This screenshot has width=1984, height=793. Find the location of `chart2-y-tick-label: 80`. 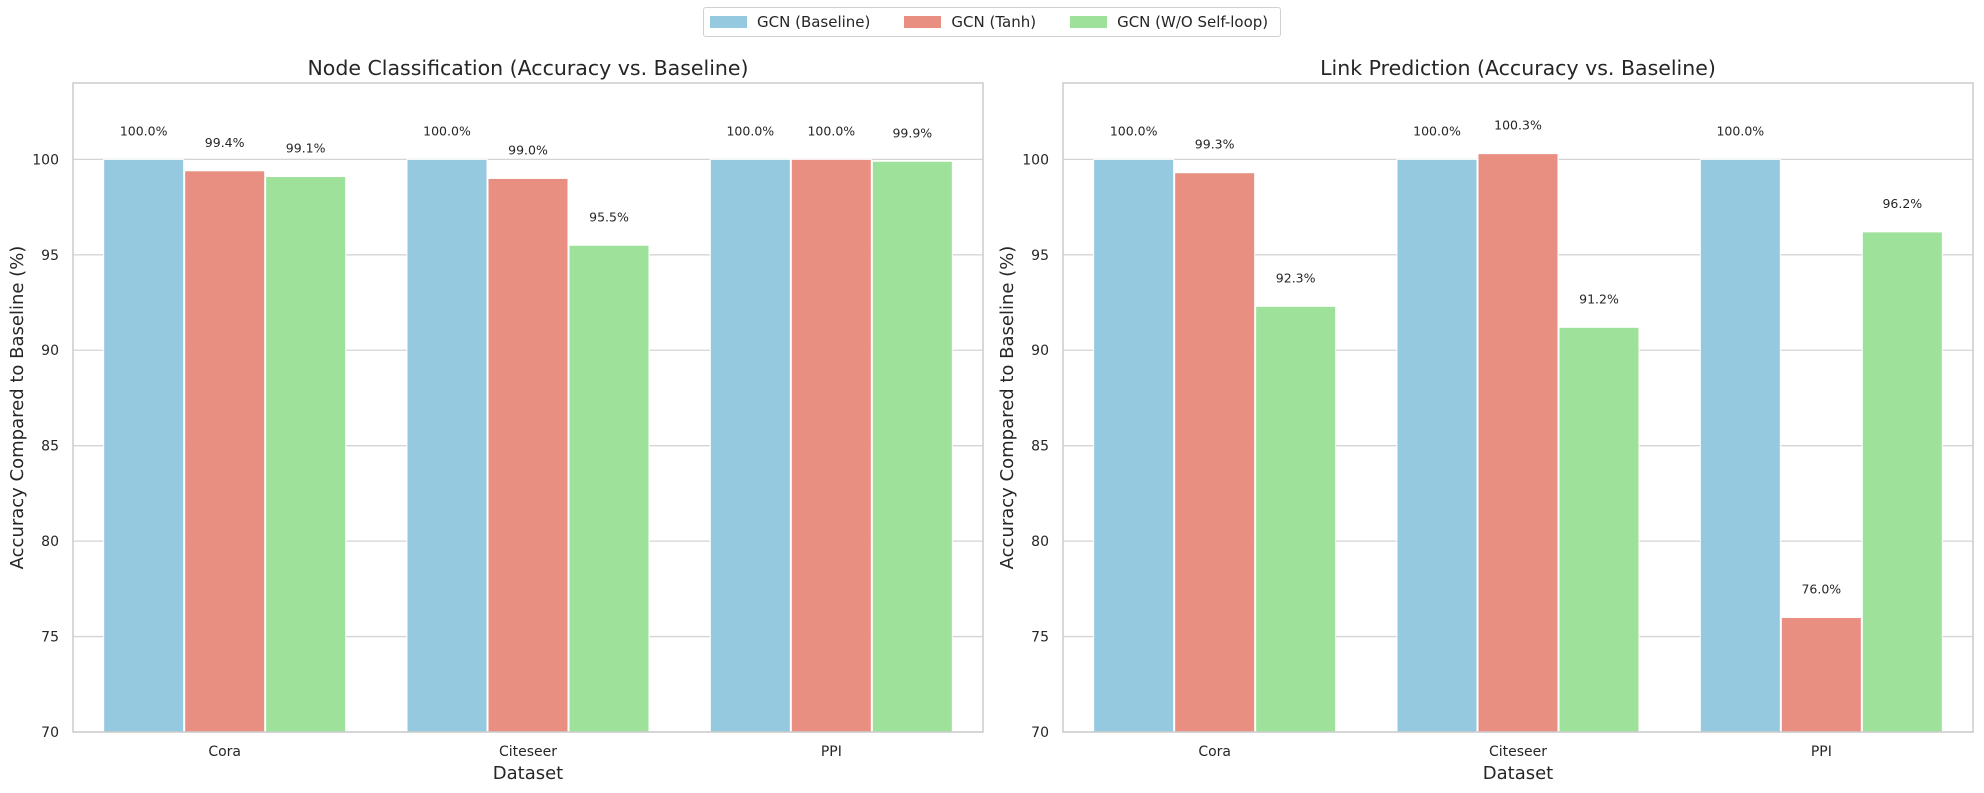

chart2-y-tick-label: 80 is located at coordinates (1040, 542).